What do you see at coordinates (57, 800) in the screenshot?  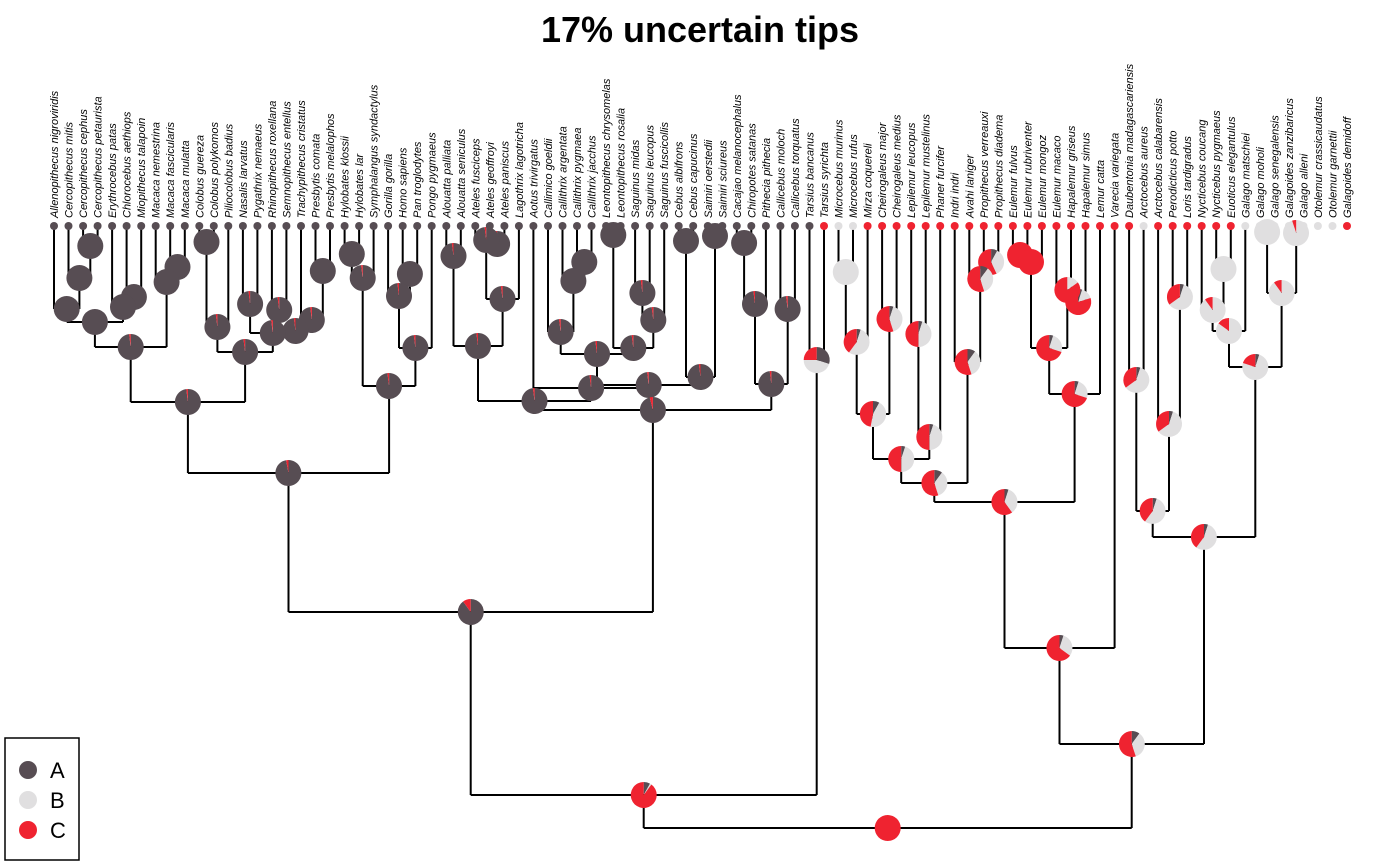 I see `legend-label-b: B` at bounding box center [57, 800].